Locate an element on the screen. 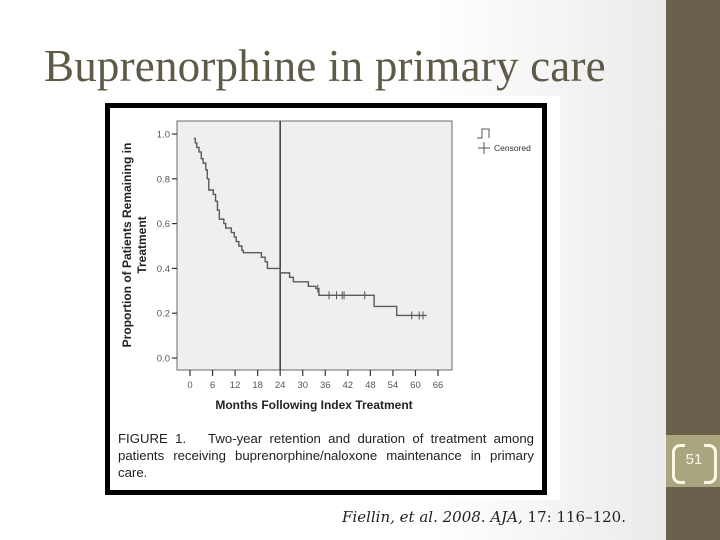 The width and height of the screenshot is (720, 540). svg-text: 24 is located at coordinates (280, 385).